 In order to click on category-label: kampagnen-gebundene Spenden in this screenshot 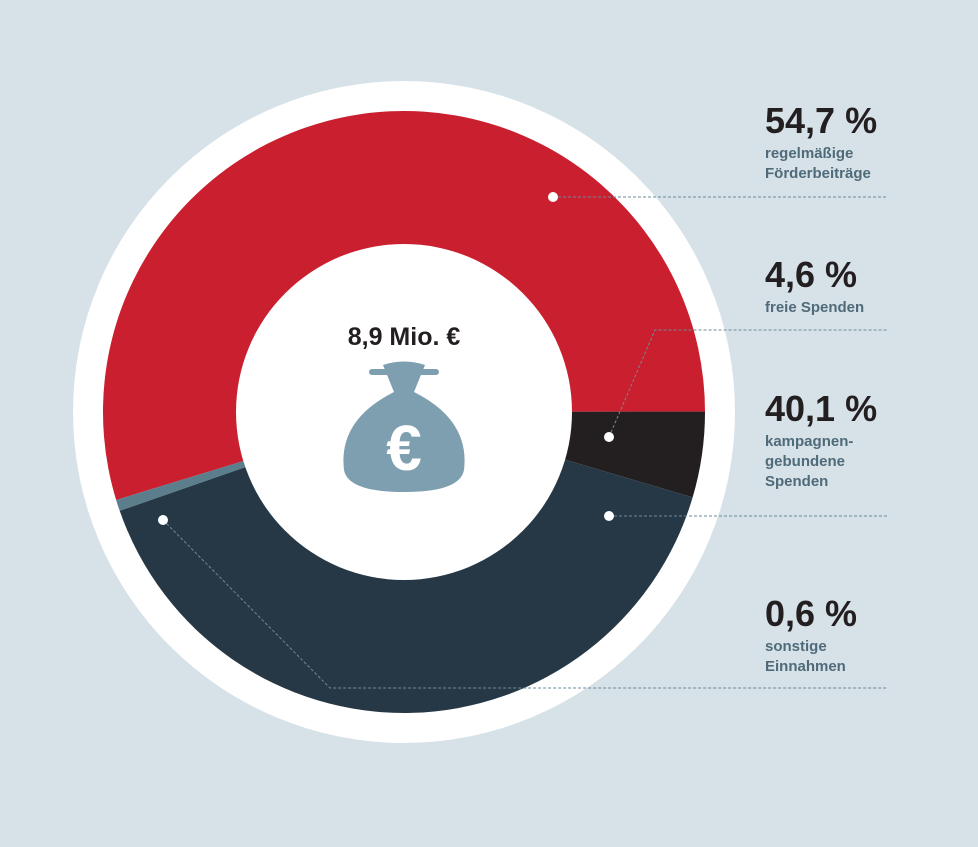, I will do `click(809, 461)`.